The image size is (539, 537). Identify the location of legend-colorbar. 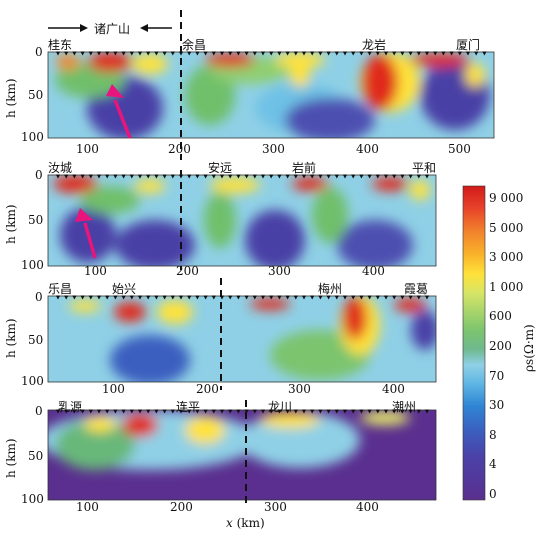
(474, 343).